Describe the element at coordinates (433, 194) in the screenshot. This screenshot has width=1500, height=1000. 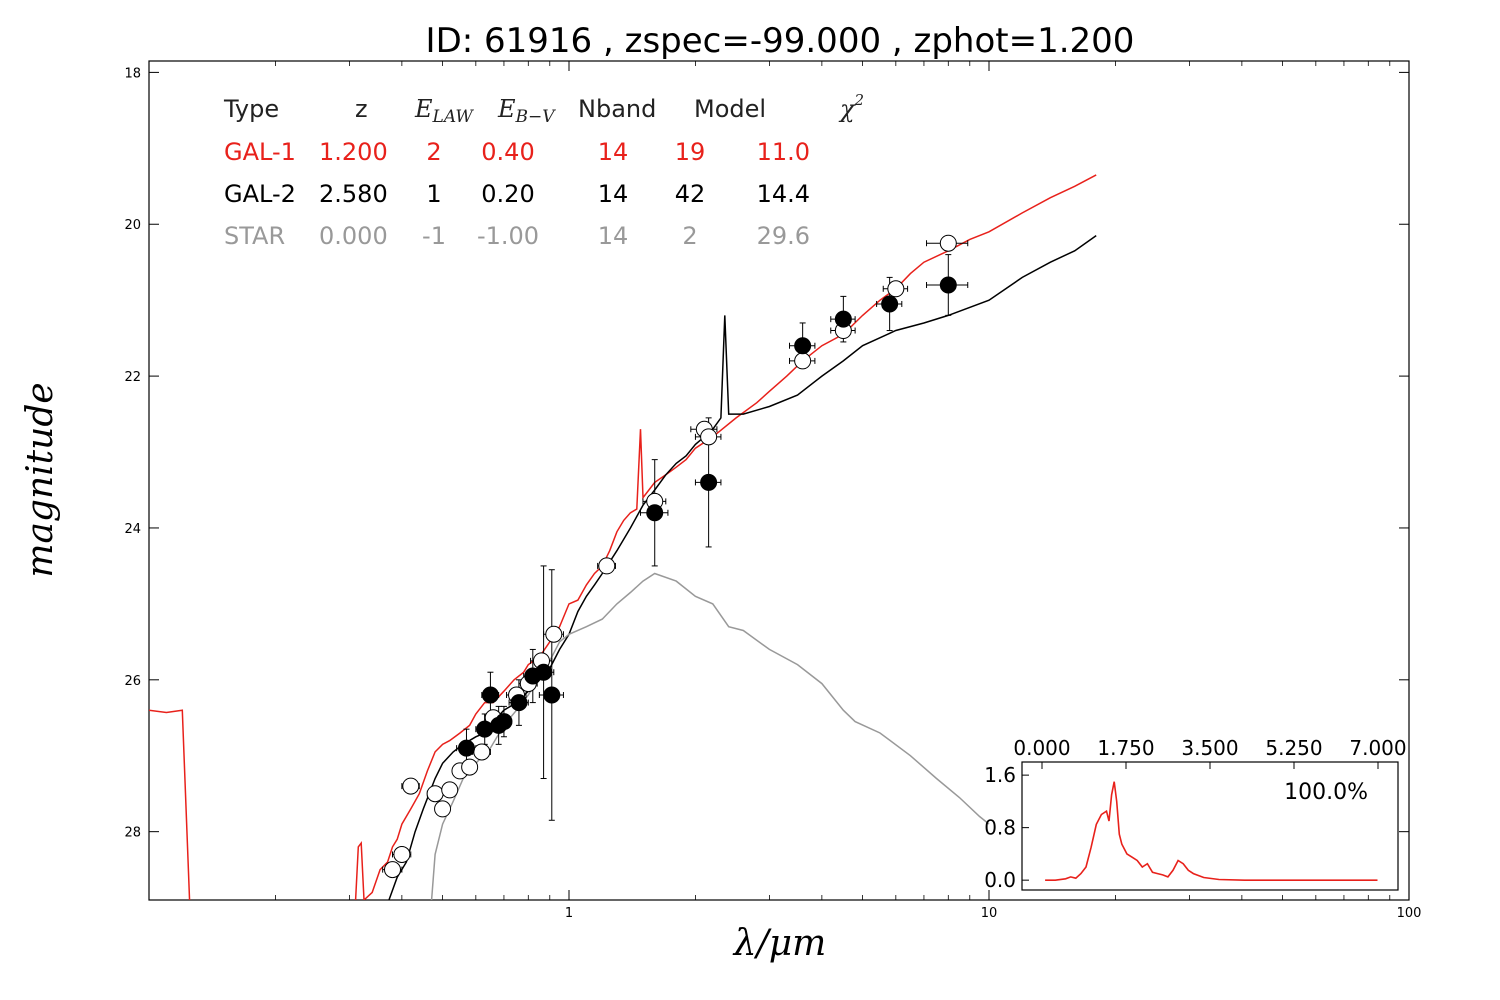
I see `table-cell-gal-2-elaw: 1` at that location.